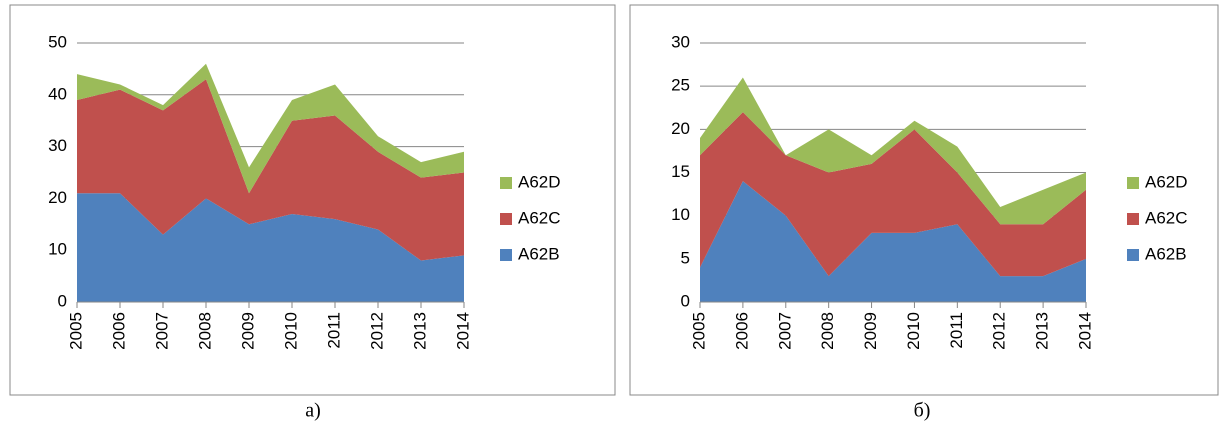  What do you see at coordinates (313, 411) in the screenshot?
I see `caption: а)` at bounding box center [313, 411].